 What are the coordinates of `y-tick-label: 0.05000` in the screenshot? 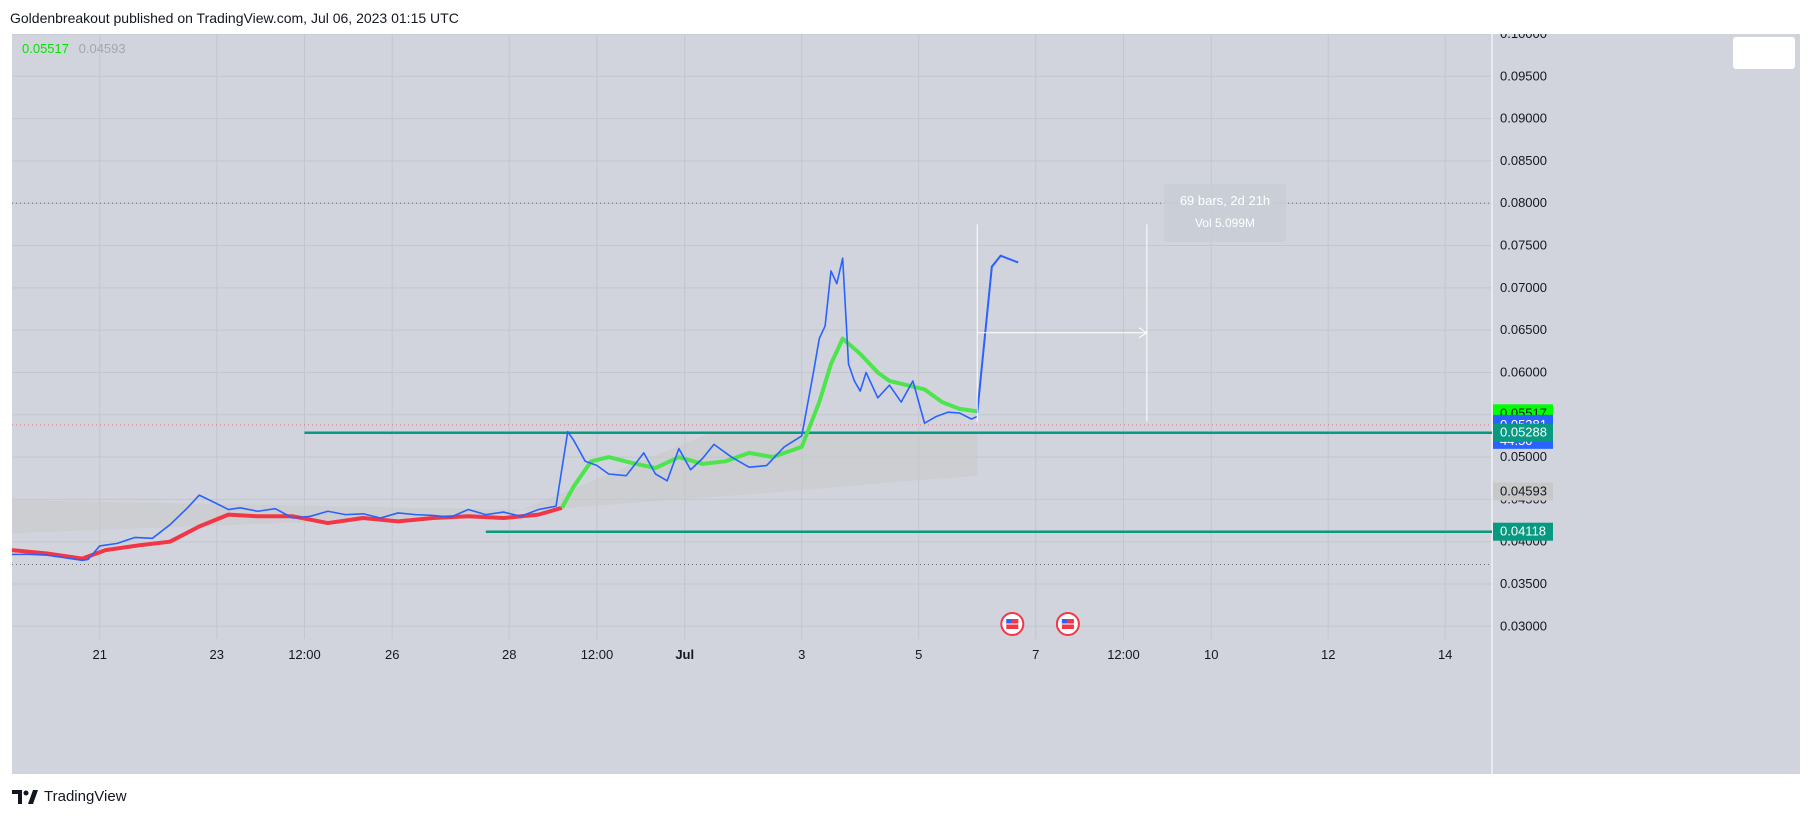 It's located at (1523, 456).